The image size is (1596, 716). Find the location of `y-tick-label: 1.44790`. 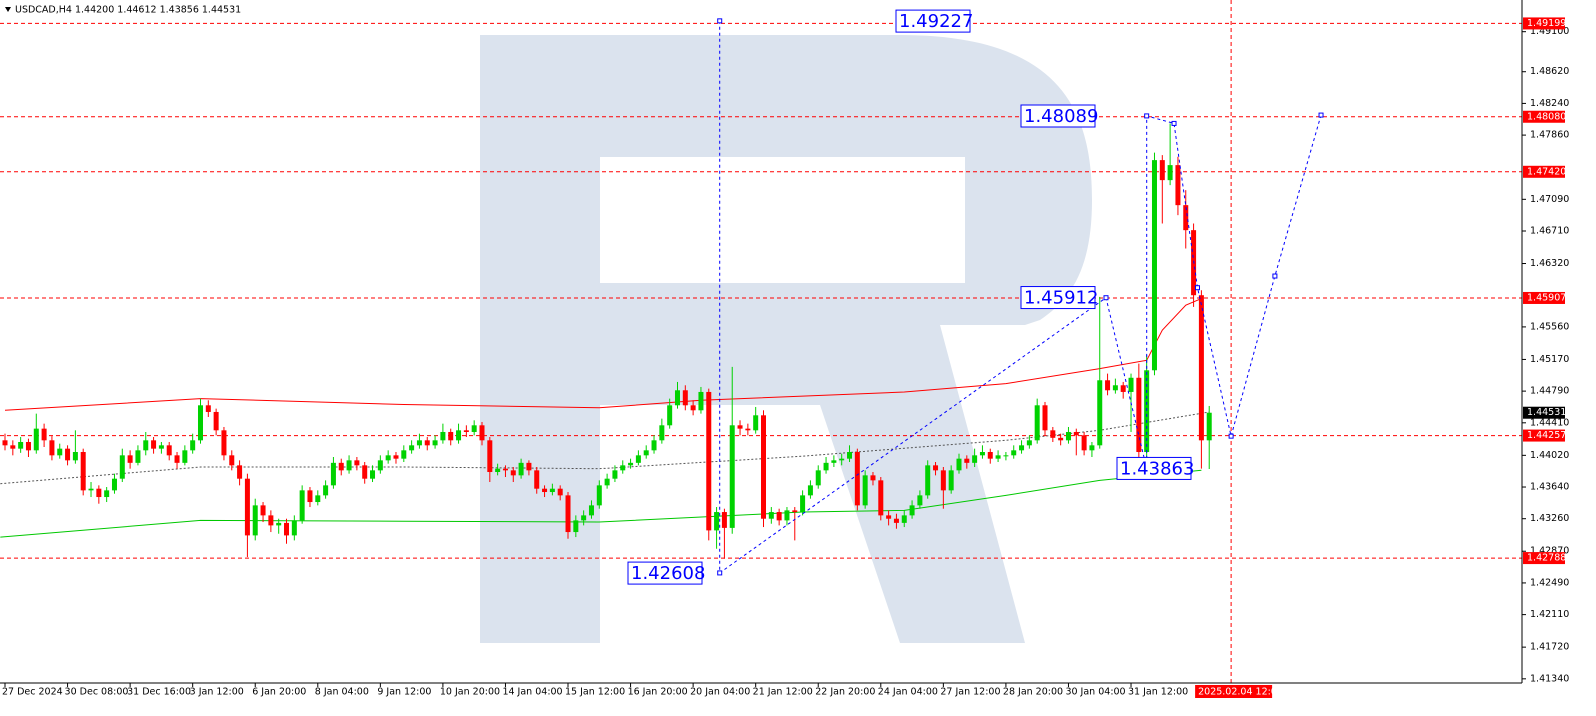

y-tick-label: 1.44790 is located at coordinates (1549, 391).